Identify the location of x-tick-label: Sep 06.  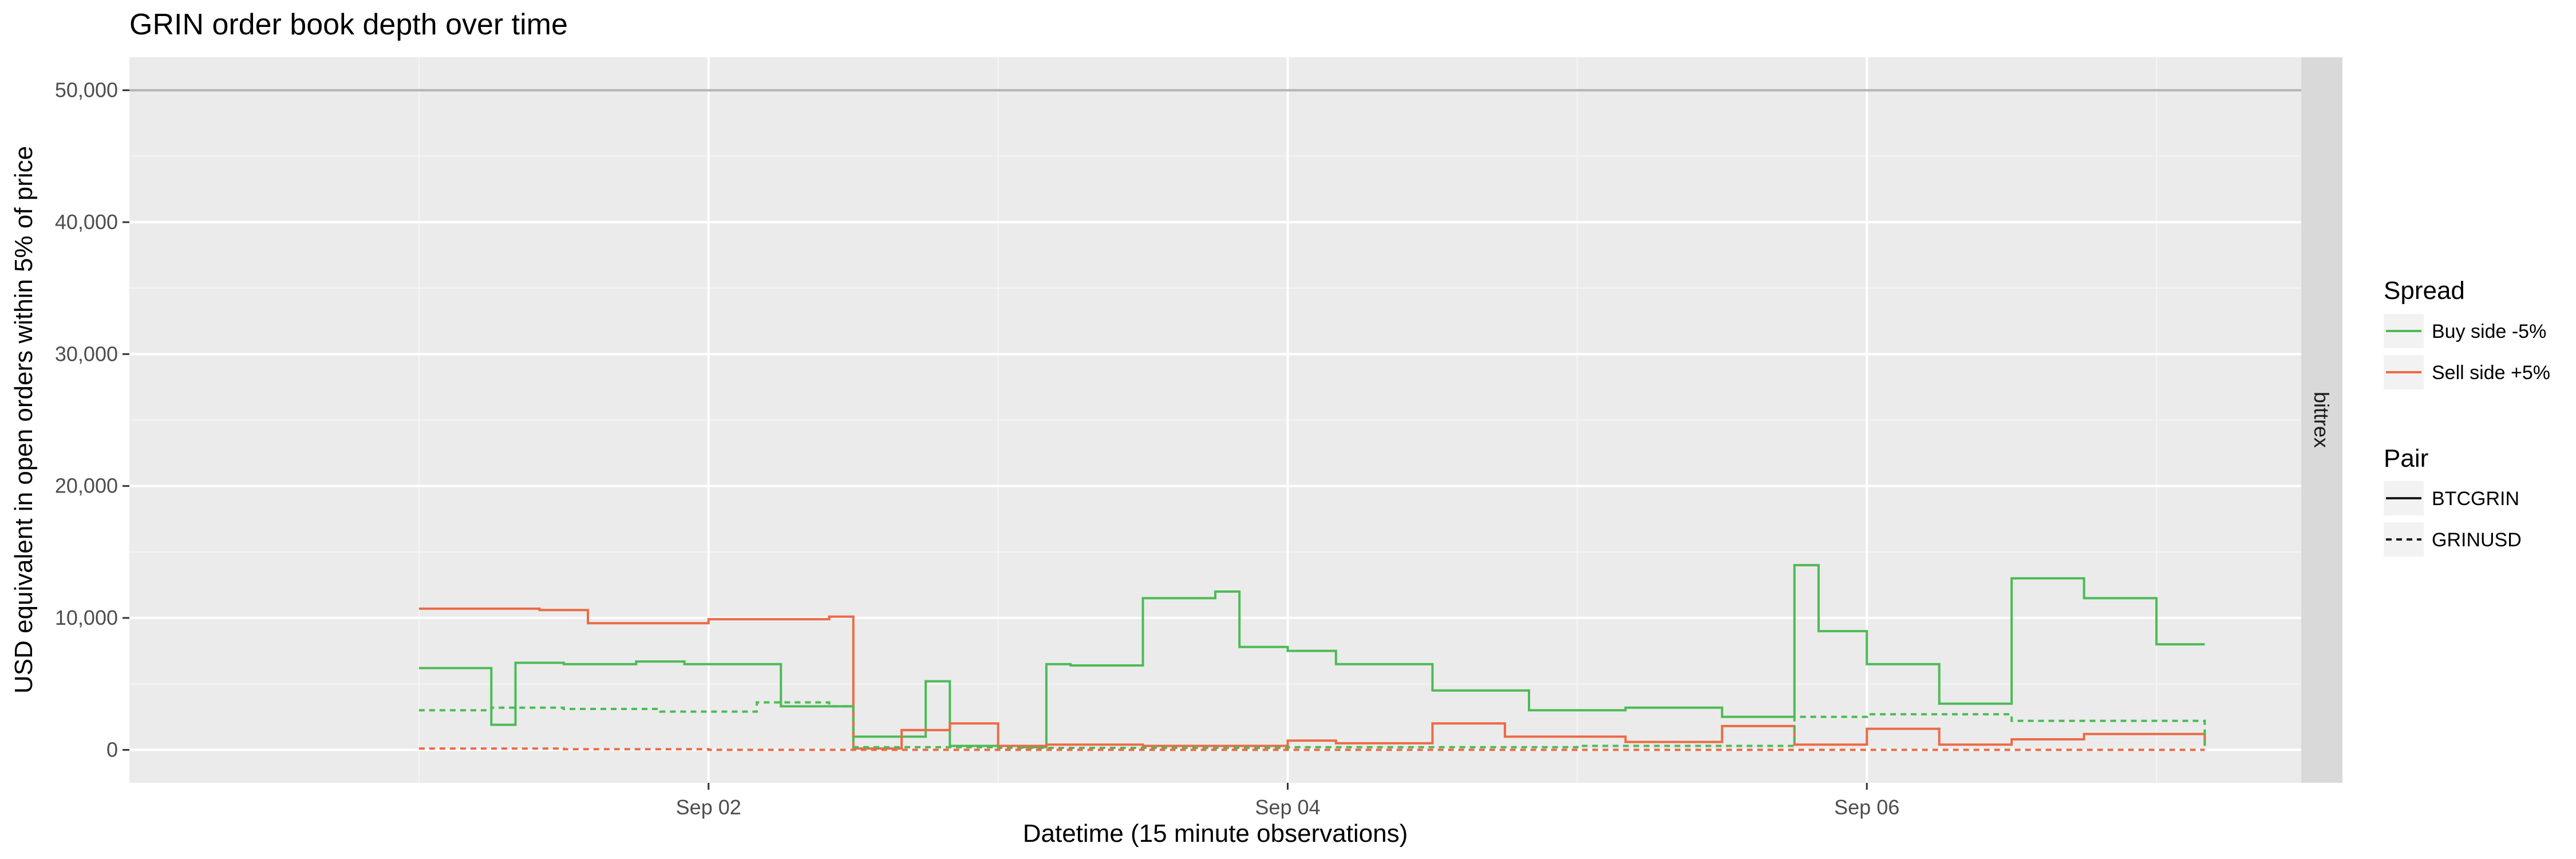
(1866, 807).